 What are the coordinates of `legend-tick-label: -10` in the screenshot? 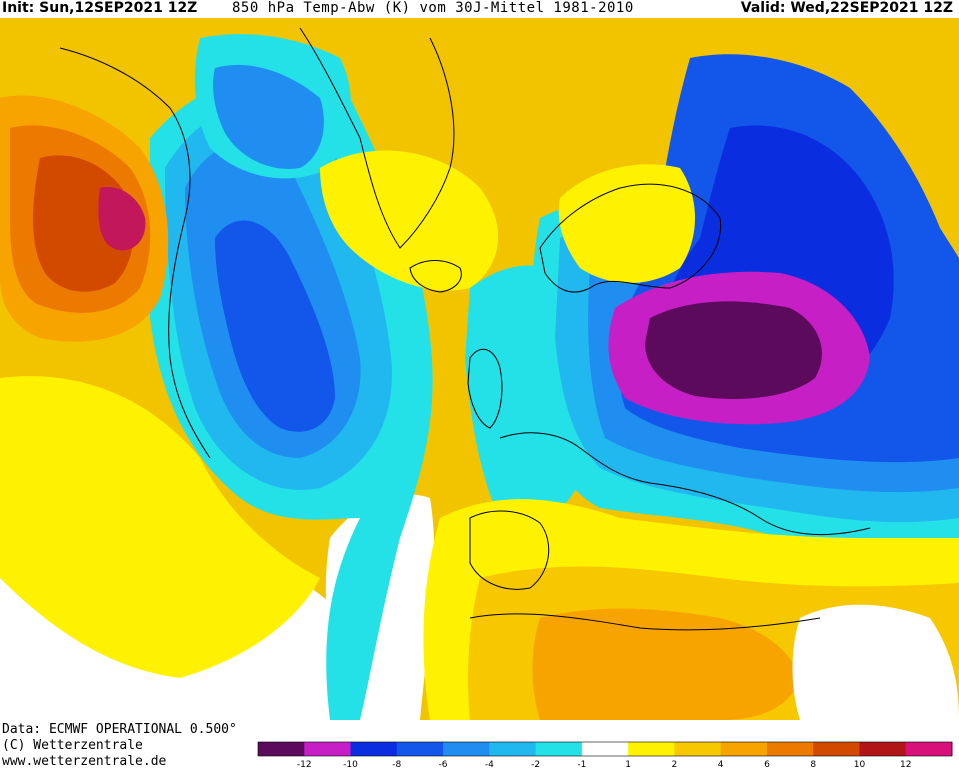 It's located at (350, 765).